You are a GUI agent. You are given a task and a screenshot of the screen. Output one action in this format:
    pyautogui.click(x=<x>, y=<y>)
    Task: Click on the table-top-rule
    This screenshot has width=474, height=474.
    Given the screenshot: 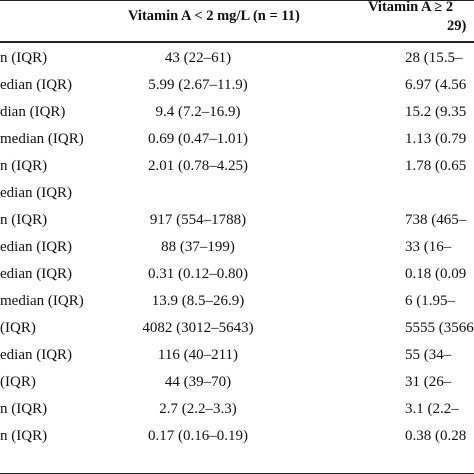 What is the action you would take?
    pyautogui.click(x=237, y=0)
    